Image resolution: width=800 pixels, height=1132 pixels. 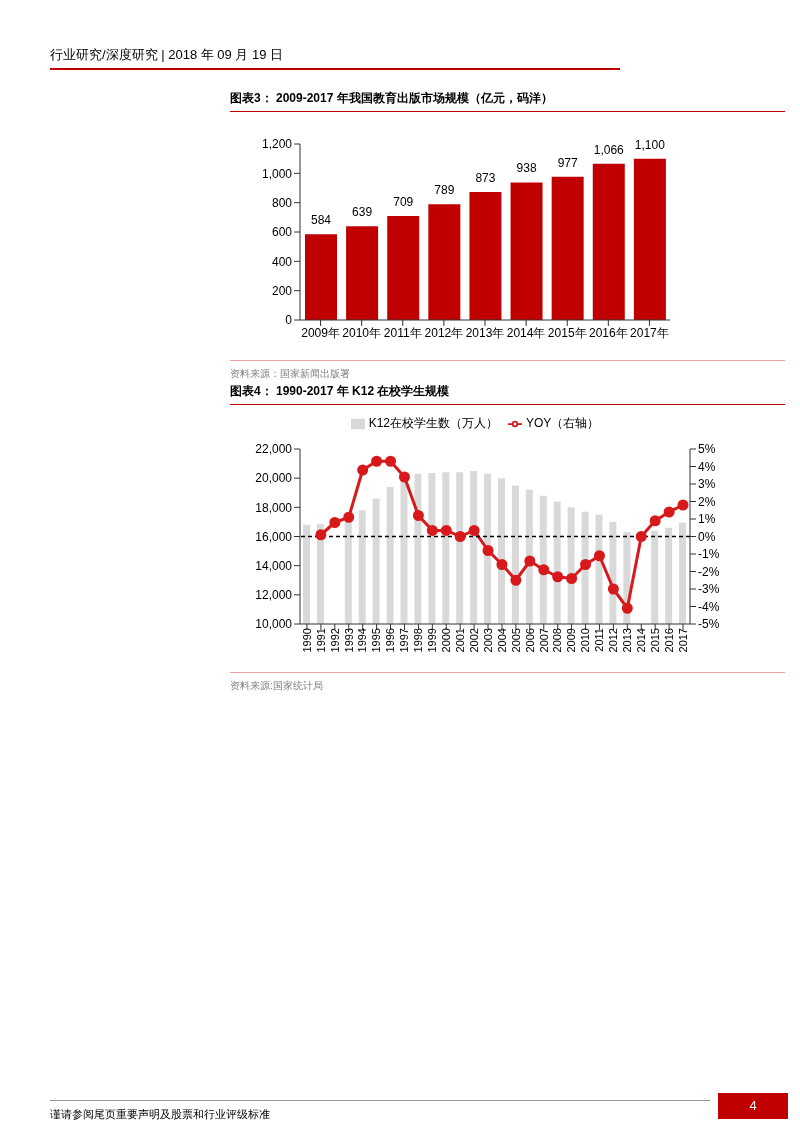 I want to click on y2-tick-label: 2%, so click(x=707, y=501).